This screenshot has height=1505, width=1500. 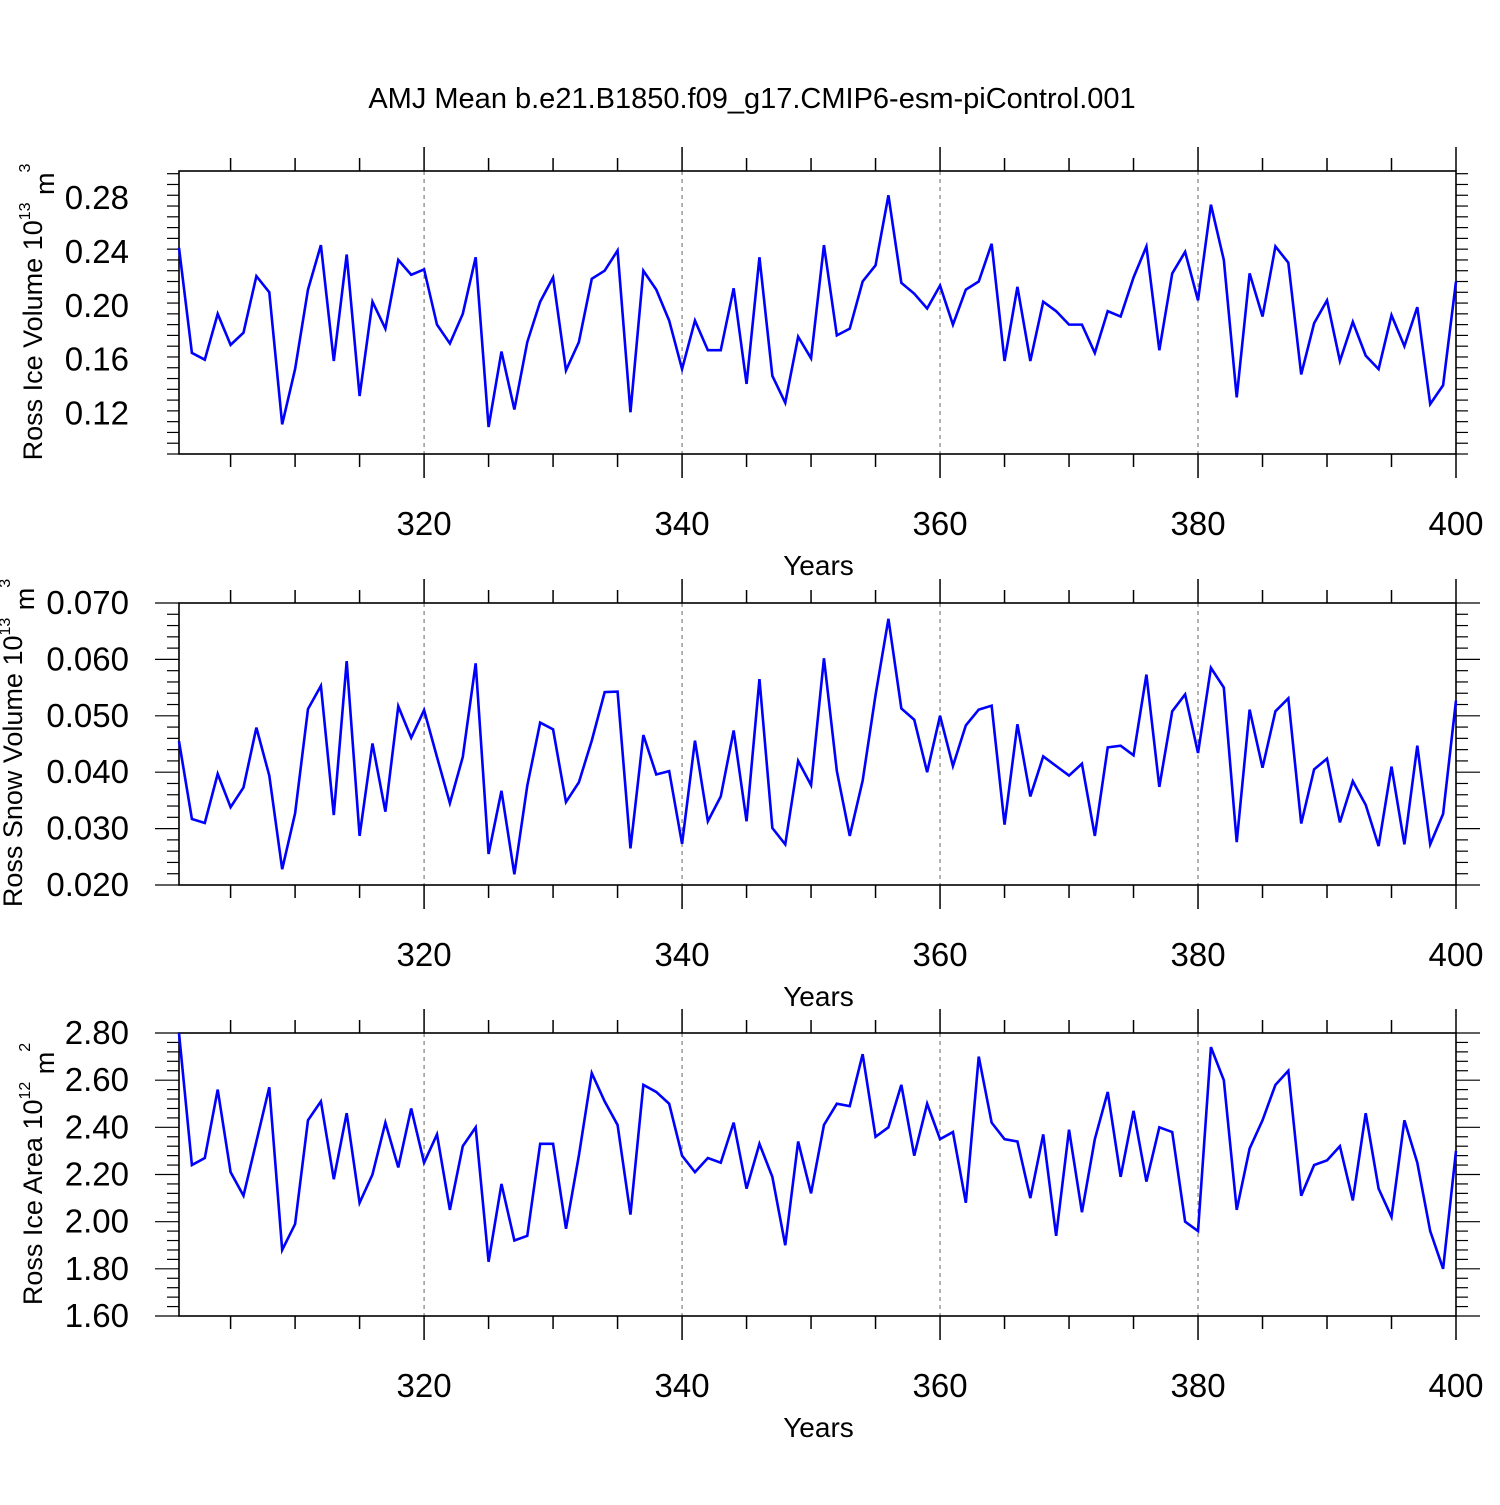 I want to click on y-axis-label: Ross Ice Volume 1013 m3, so click(x=38, y=311).